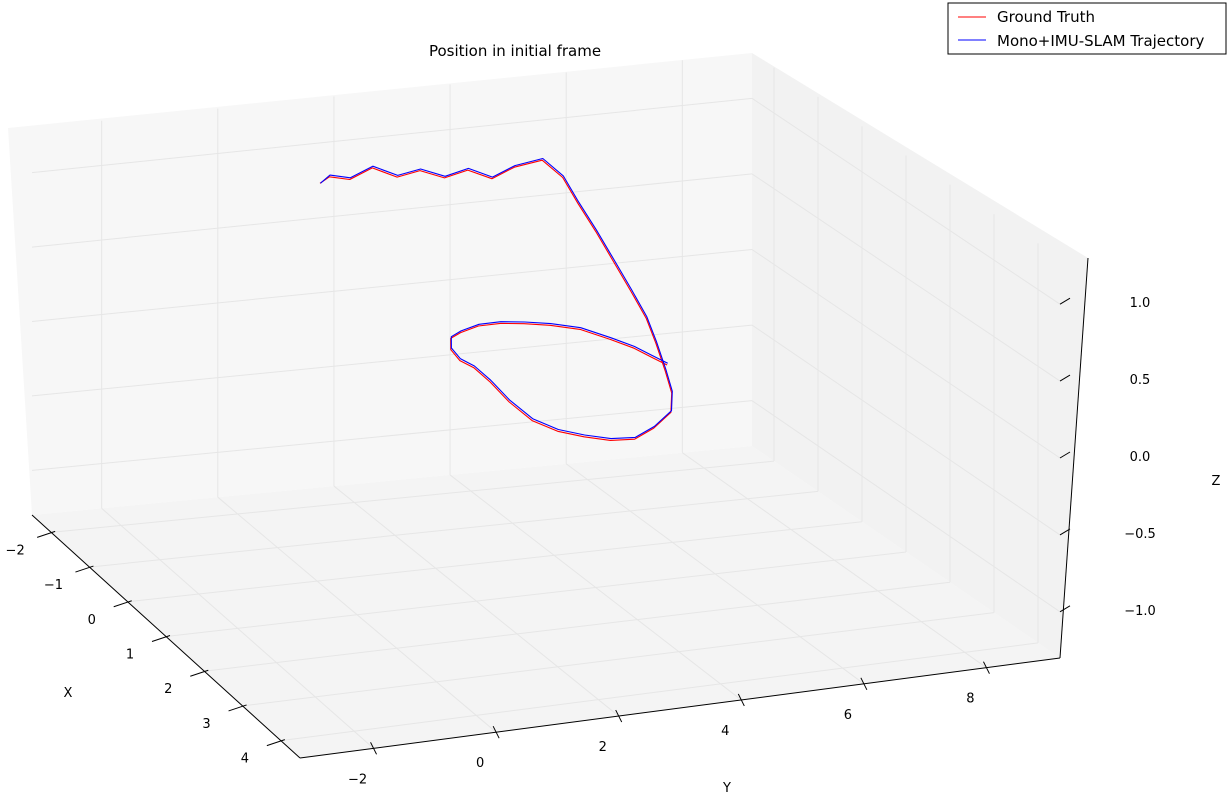 The height and width of the screenshot is (805, 1230). Describe the element at coordinates (53, 585) in the screenshot. I see `x-tick-label: −1` at that location.